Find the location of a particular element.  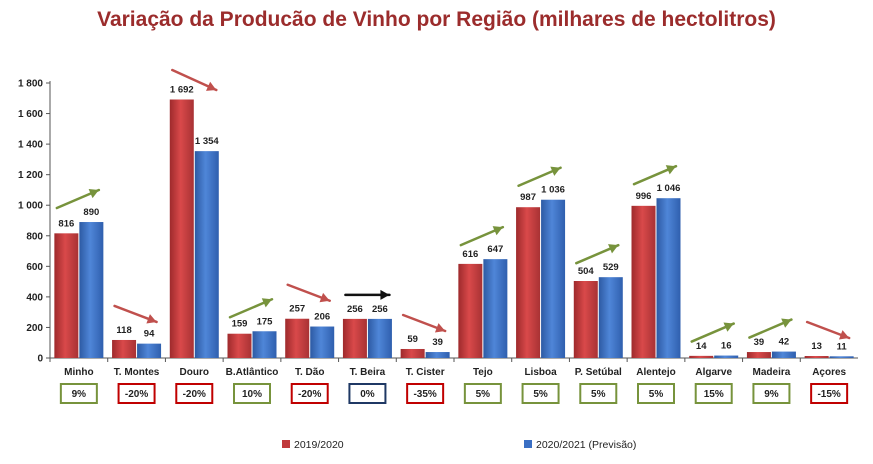

change-label: 15% is located at coordinates (714, 394).